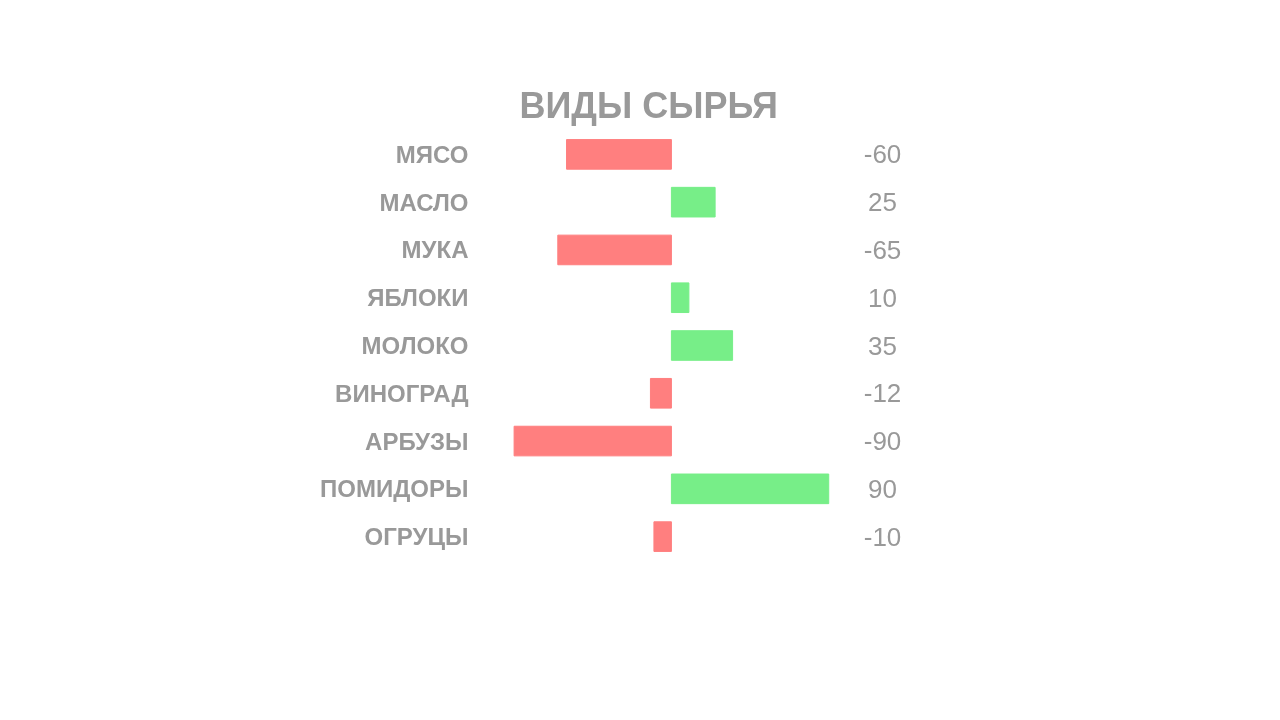 This screenshot has height=720, width=1280. What do you see at coordinates (432, 154) in the screenshot?
I see `y-tick-label: МЯСО` at bounding box center [432, 154].